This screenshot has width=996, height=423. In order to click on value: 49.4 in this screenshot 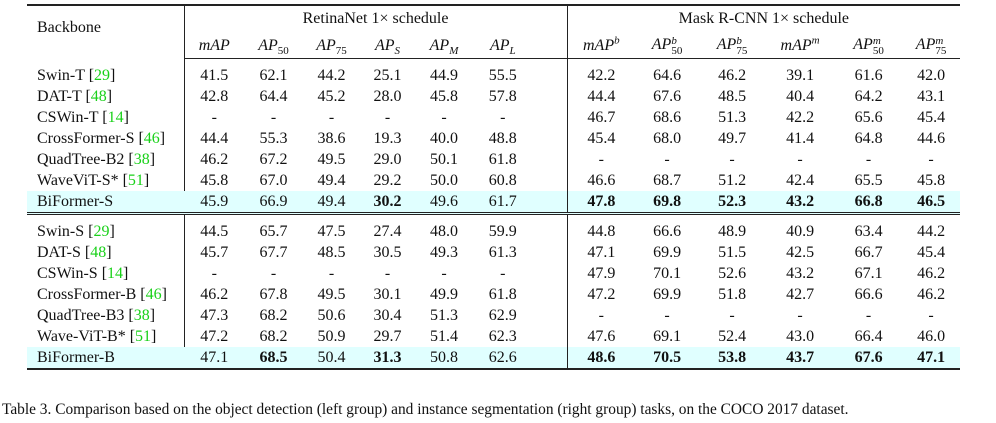, I will do `click(331, 180)`.